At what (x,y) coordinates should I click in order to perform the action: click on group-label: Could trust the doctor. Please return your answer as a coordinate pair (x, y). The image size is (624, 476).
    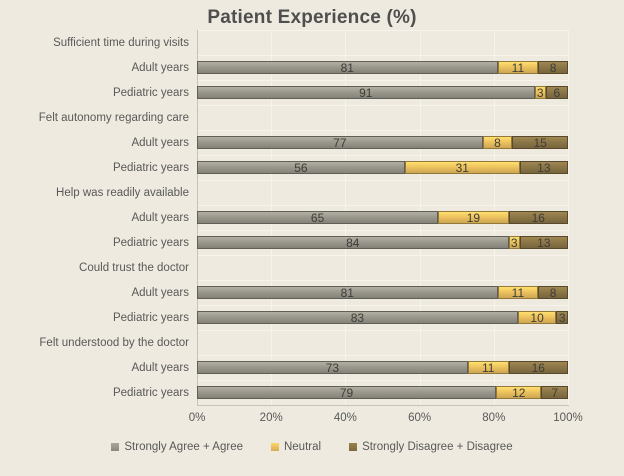
    Looking at the image, I should click on (134, 267).